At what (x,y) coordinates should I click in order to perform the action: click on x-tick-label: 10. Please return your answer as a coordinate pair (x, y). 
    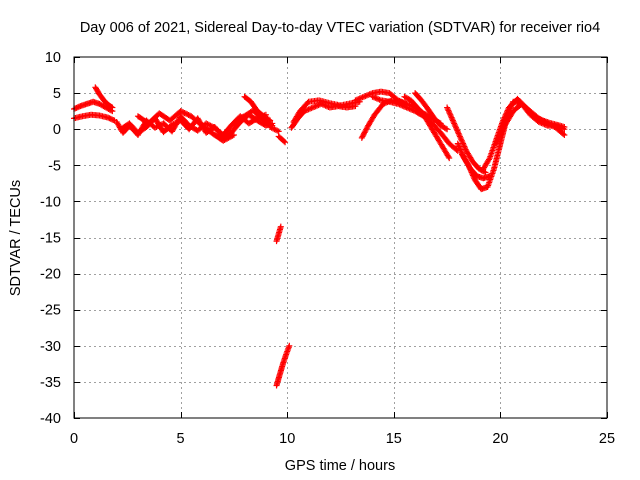
    Looking at the image, I should click on (287, 439).